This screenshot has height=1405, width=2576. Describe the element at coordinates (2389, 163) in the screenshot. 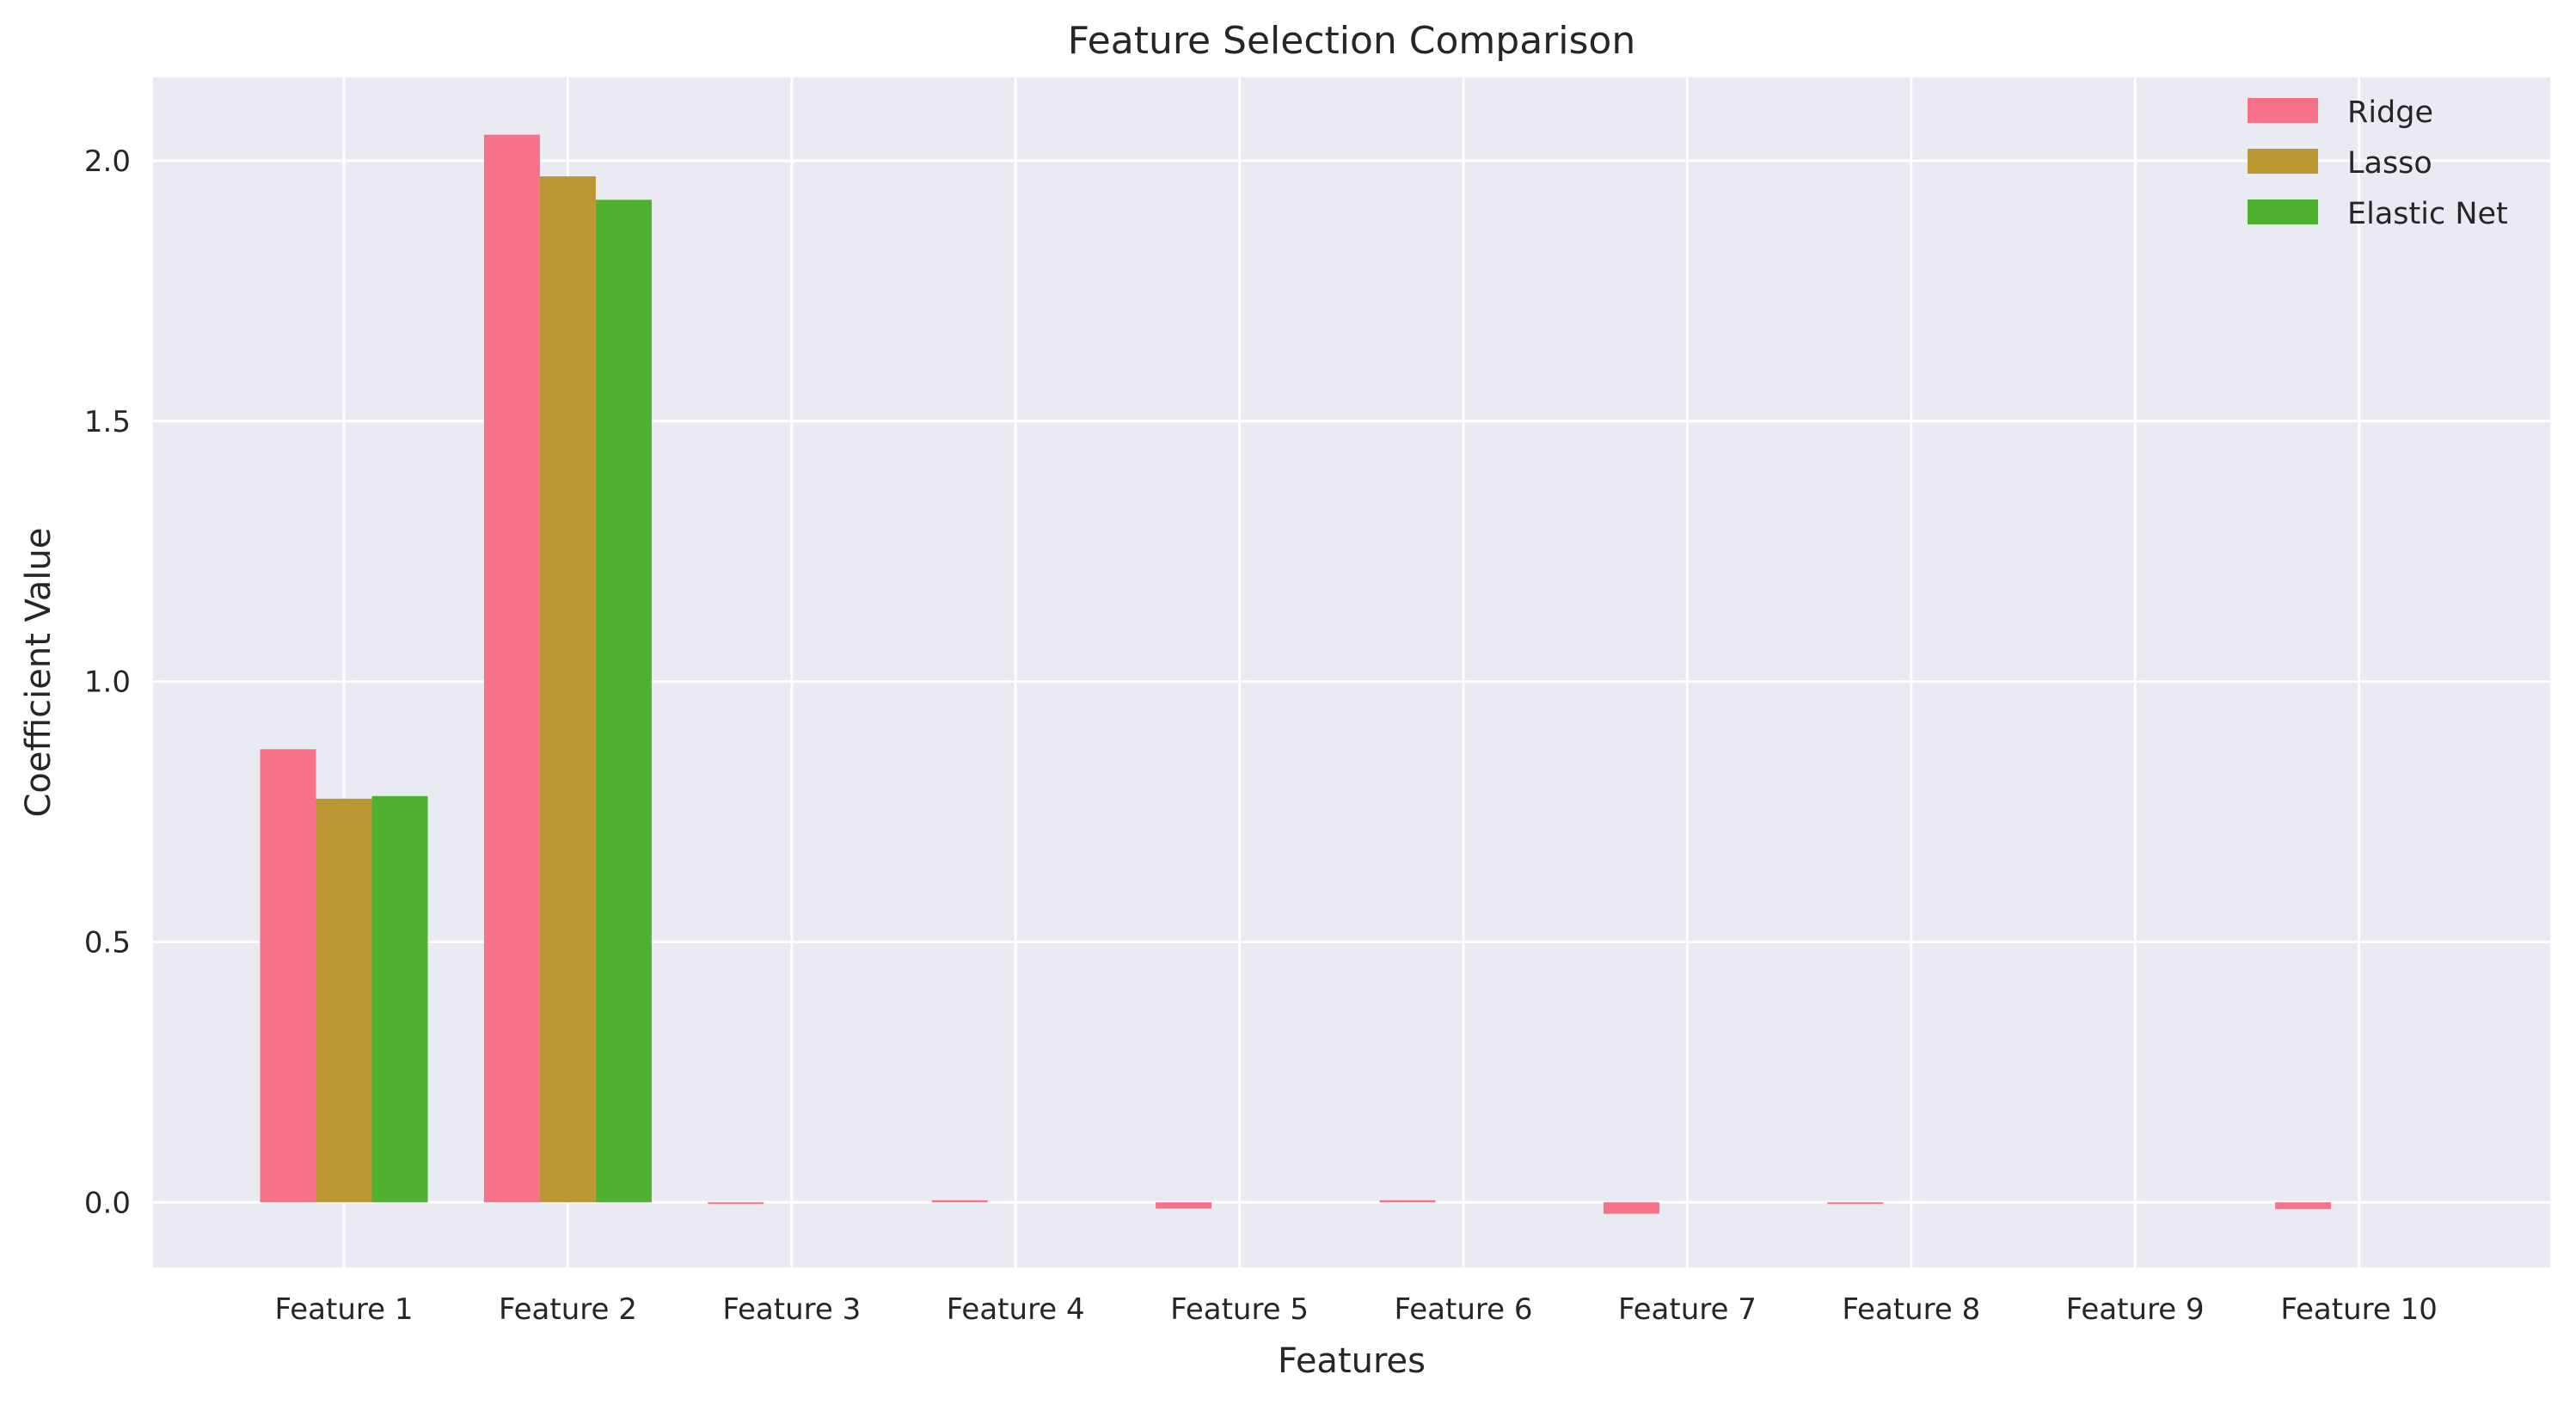

I see `legend-label-lasso: Lasso` at that location.